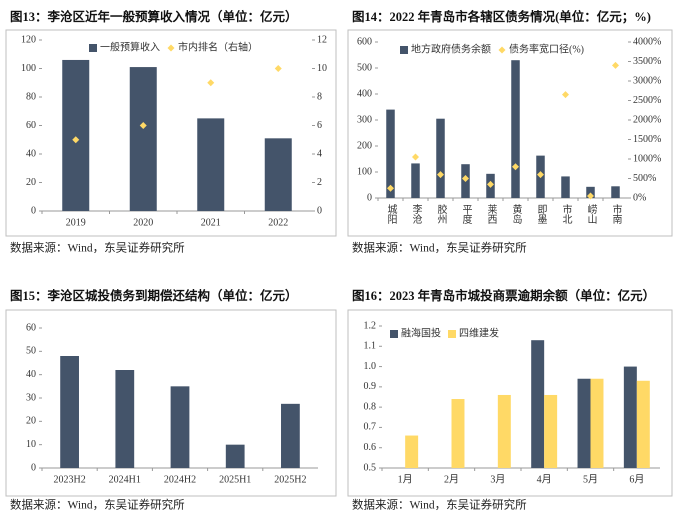 This screenshot has height=524, width=680. What do you see at coordinates (370, 467) in the screenshot?
I see `y-tick-label: 0.5` at bounding box center [370, 467].